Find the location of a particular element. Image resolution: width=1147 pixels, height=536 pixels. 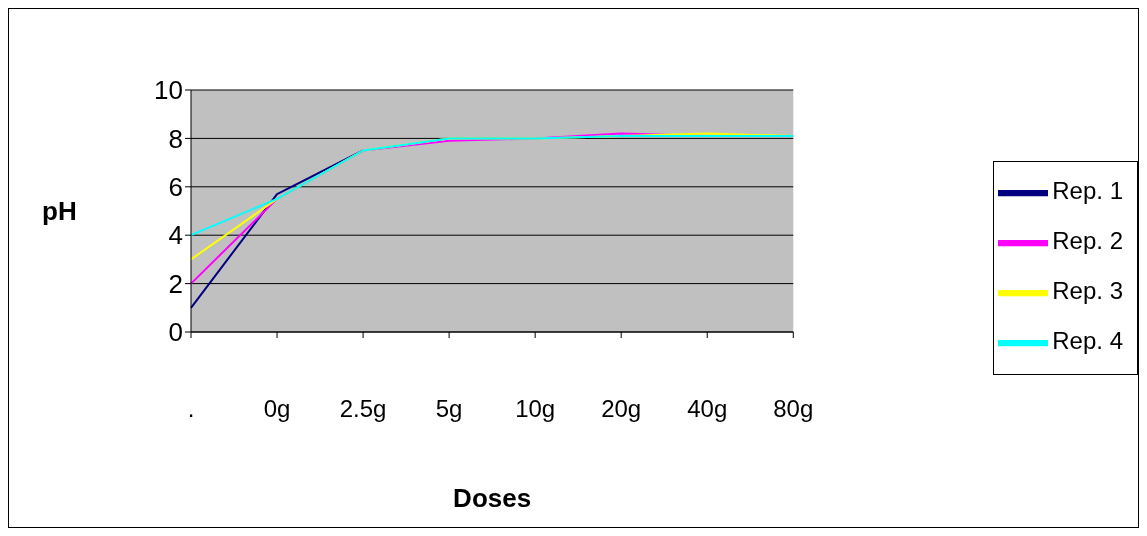

x-tick-label: 80g is located at coordinates (793, 409).